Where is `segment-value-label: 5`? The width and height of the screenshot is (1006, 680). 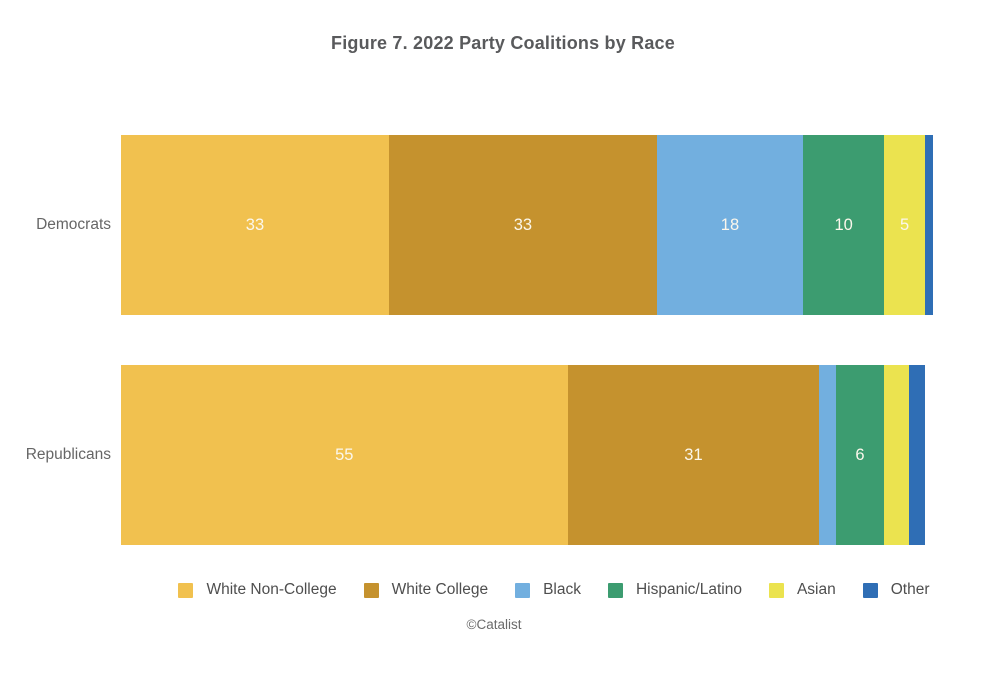 segment-value-label: 5 is located at coordinates (904, 224).